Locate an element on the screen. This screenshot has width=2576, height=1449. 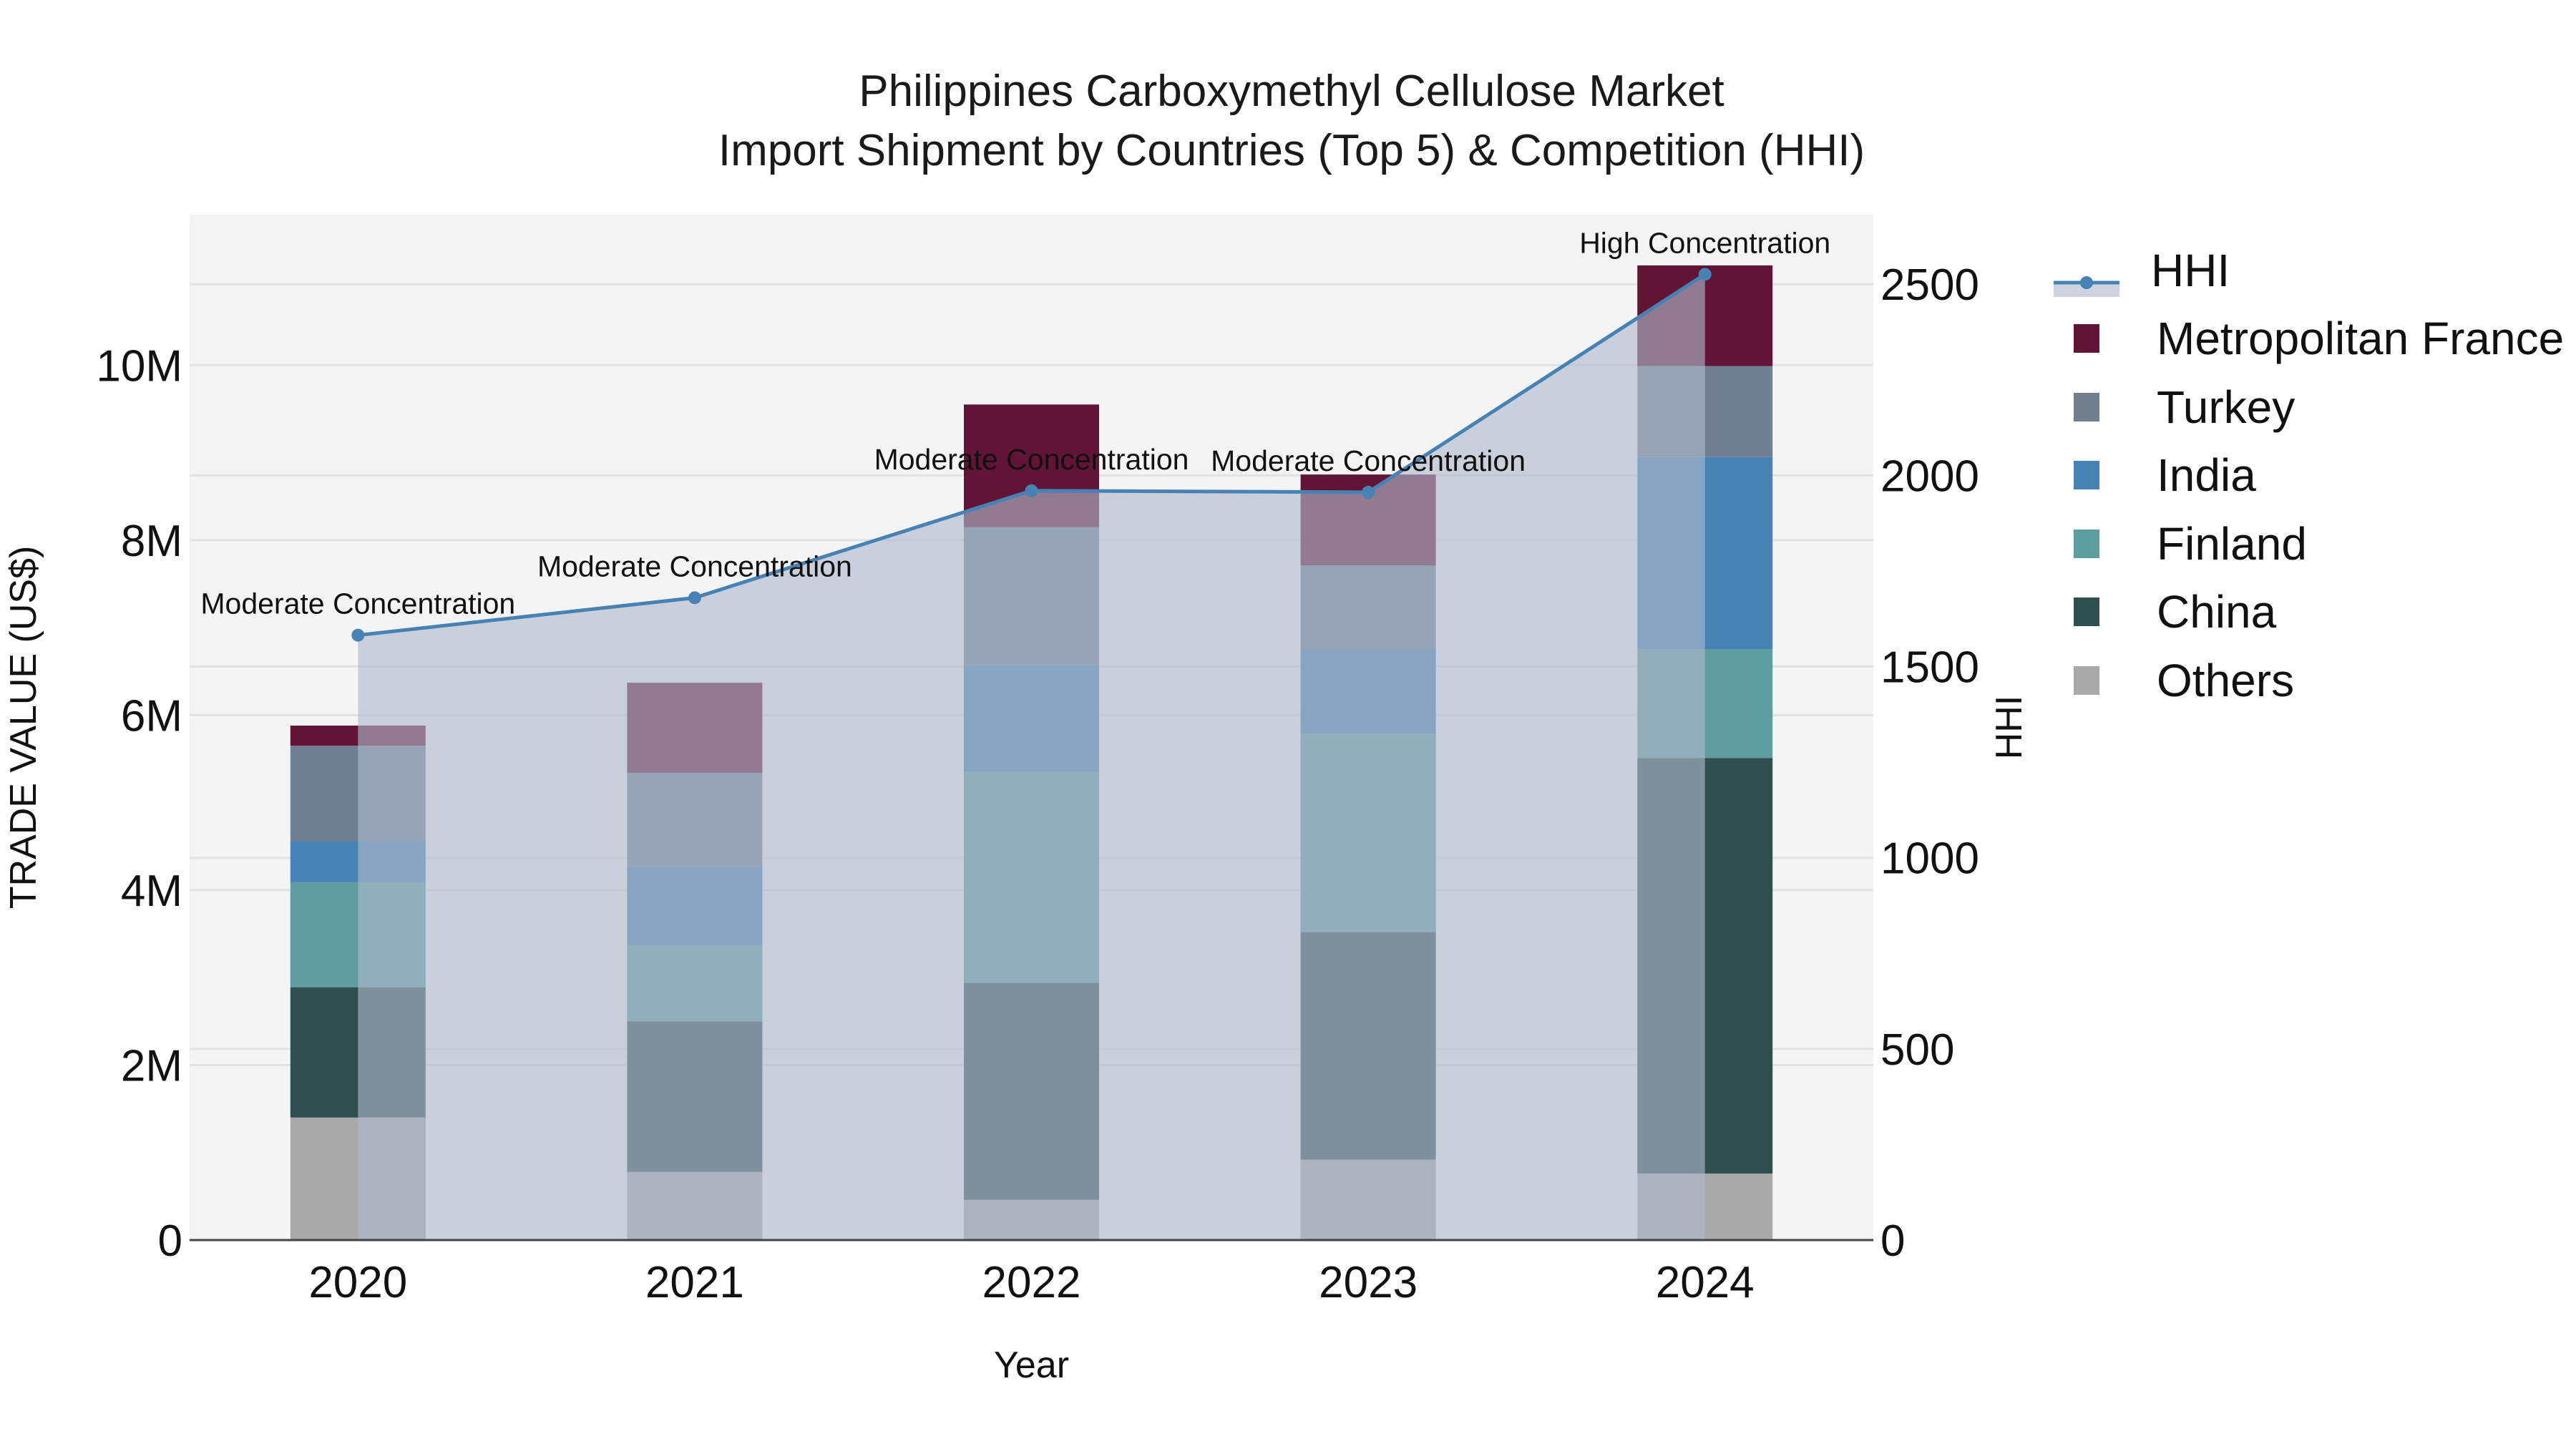
y-left-axis-title: TRADE VALUE (US$) is located at coordinates (23, 727).